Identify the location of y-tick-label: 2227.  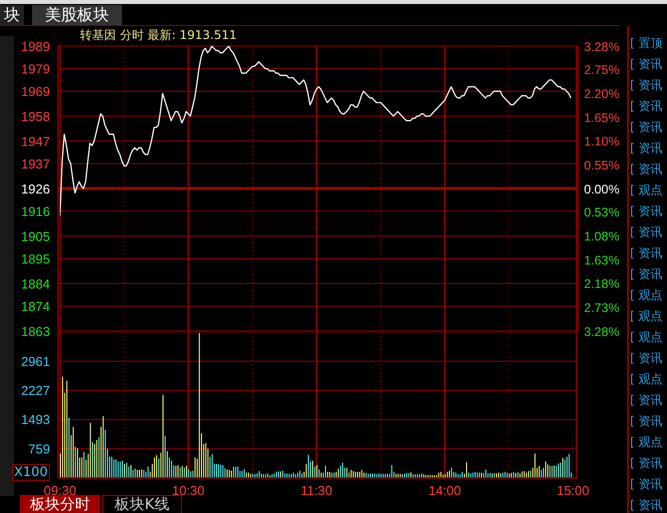
(35, 390).